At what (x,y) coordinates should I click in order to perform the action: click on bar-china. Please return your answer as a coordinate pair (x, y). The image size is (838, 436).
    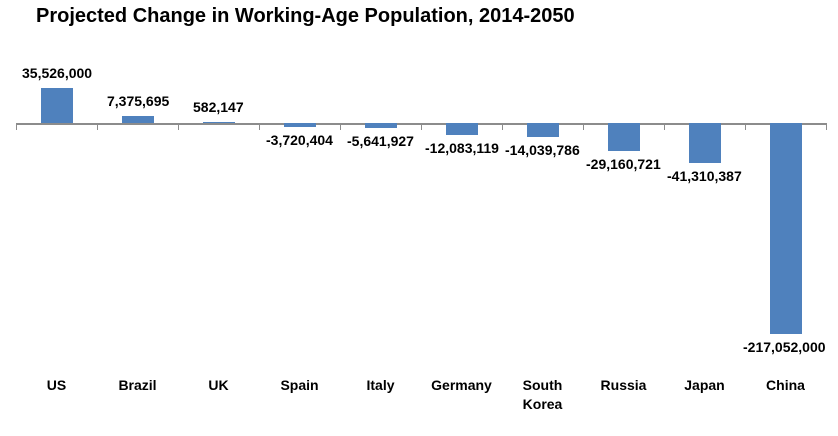
    Looking at the image, I should click on (786, 228).